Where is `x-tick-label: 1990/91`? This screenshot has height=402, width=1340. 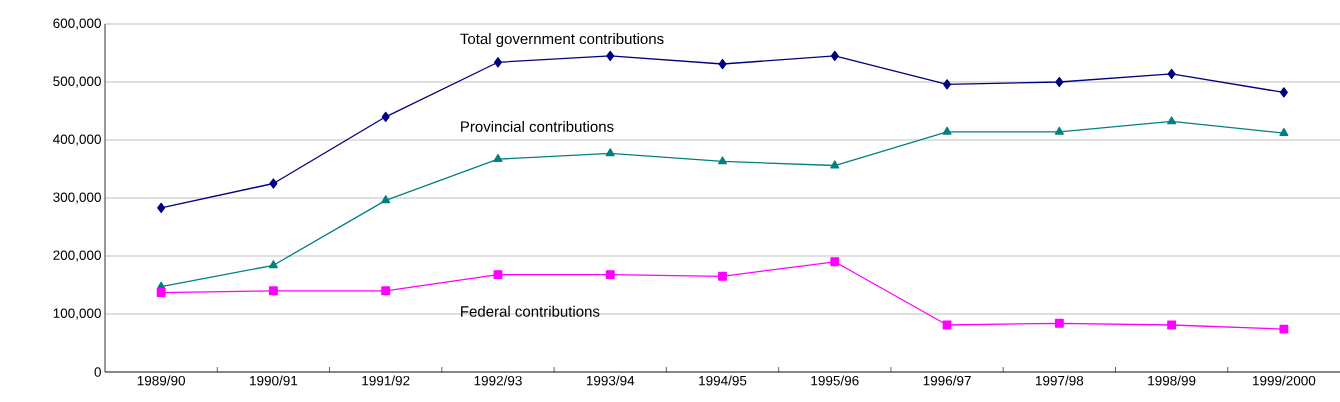
x-tick-label: 1990/91 is located at coordinates (274, 380).